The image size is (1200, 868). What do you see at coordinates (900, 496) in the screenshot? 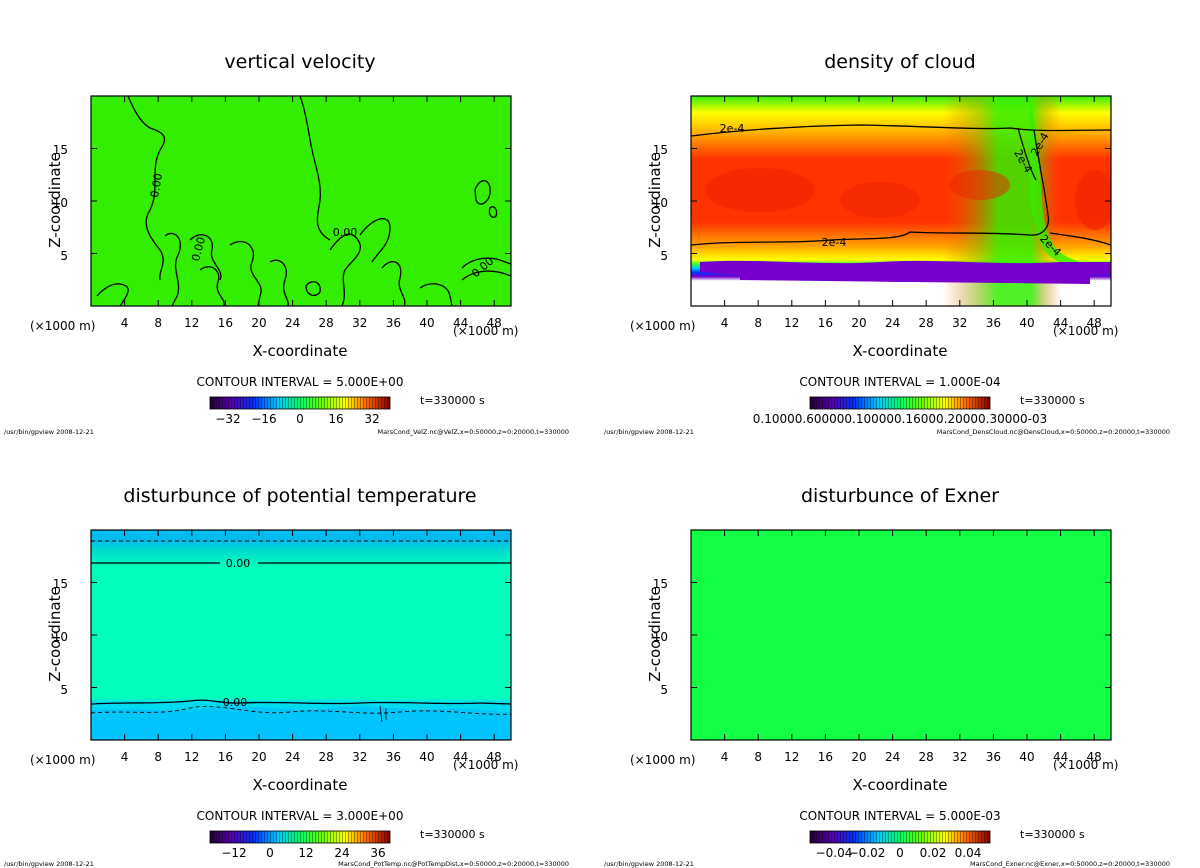
I see `chart-title: disturbunce of Exner` at bounding box center [900, 496].